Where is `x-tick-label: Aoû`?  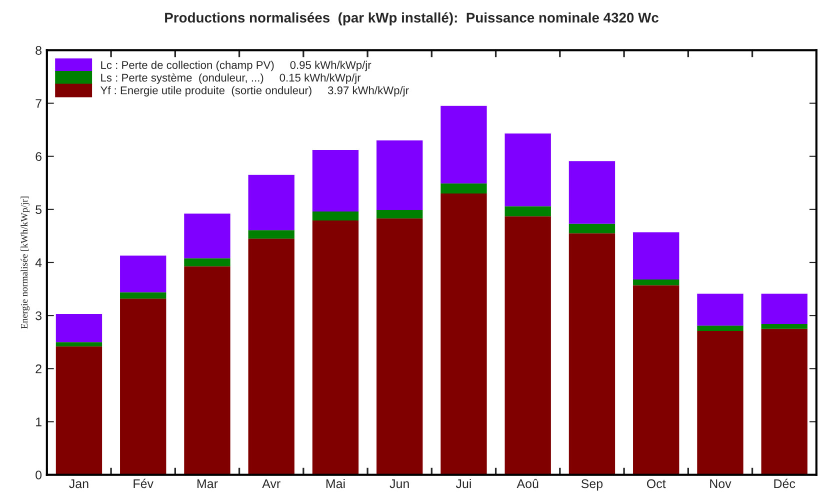
x-tick-label: Aoû is located at coordinates (527, 483).